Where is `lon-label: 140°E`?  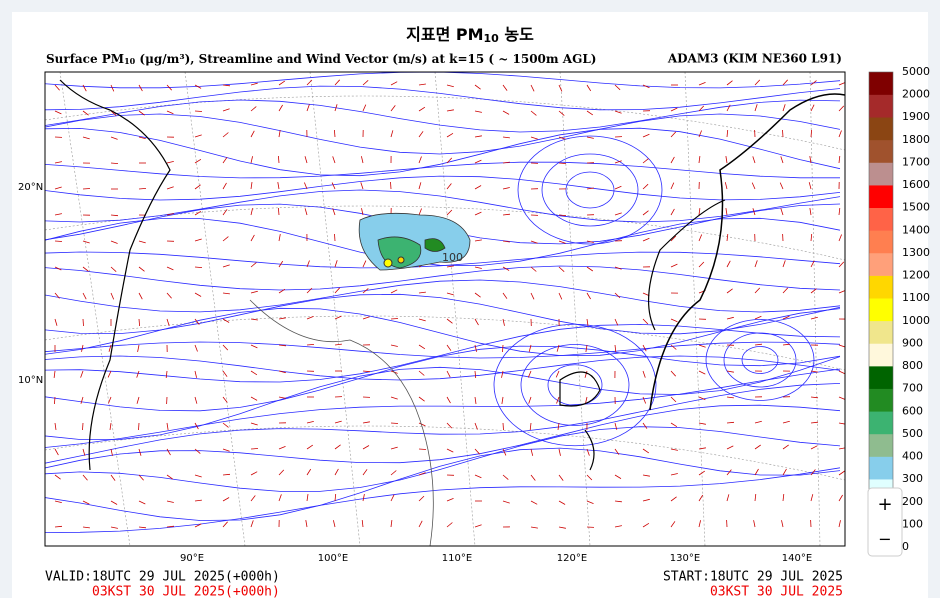 lon-label: 140°E is located at coordinates (797, 558).